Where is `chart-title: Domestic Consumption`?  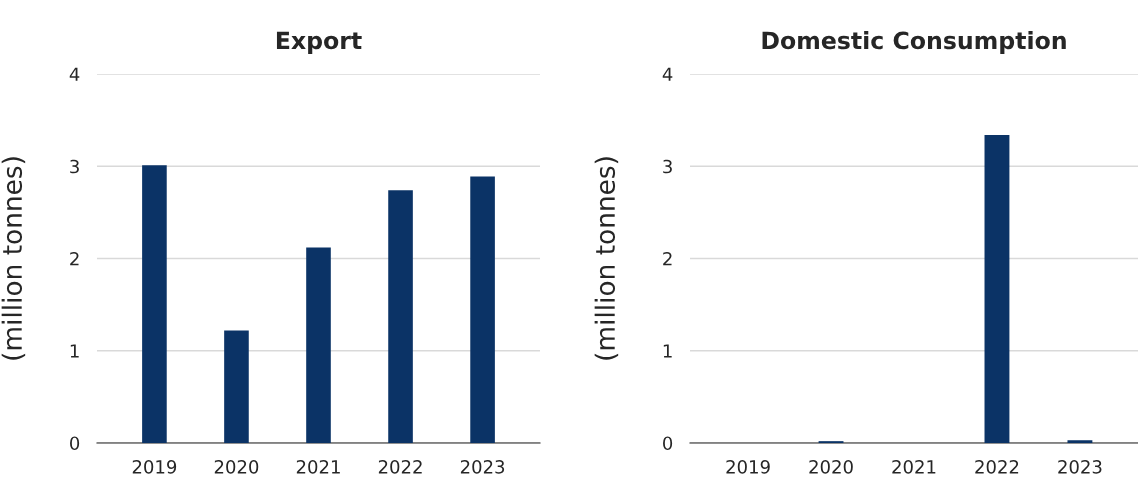
chart-title: Domestic Consumption is located at coordinates (914, 42).